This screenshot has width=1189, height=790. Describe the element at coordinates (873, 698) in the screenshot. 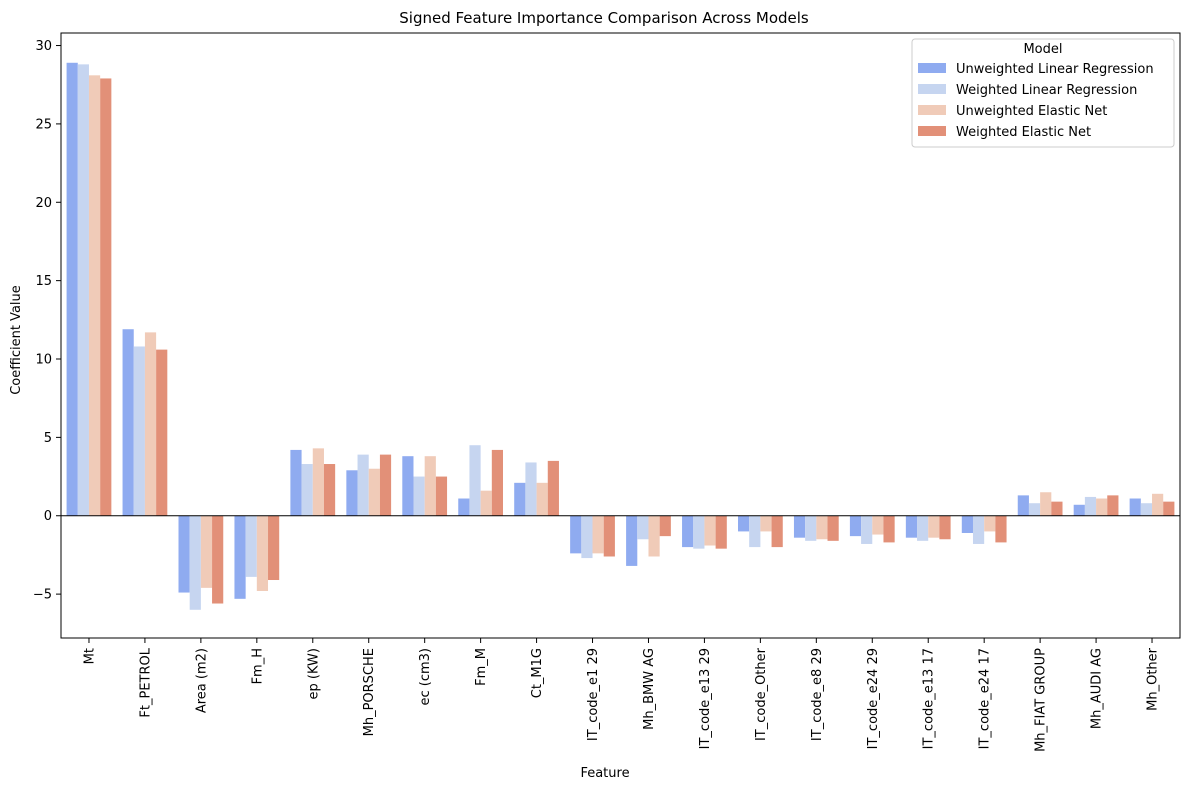

I see `x-tick-label: IT_code_e24 29` at that location.